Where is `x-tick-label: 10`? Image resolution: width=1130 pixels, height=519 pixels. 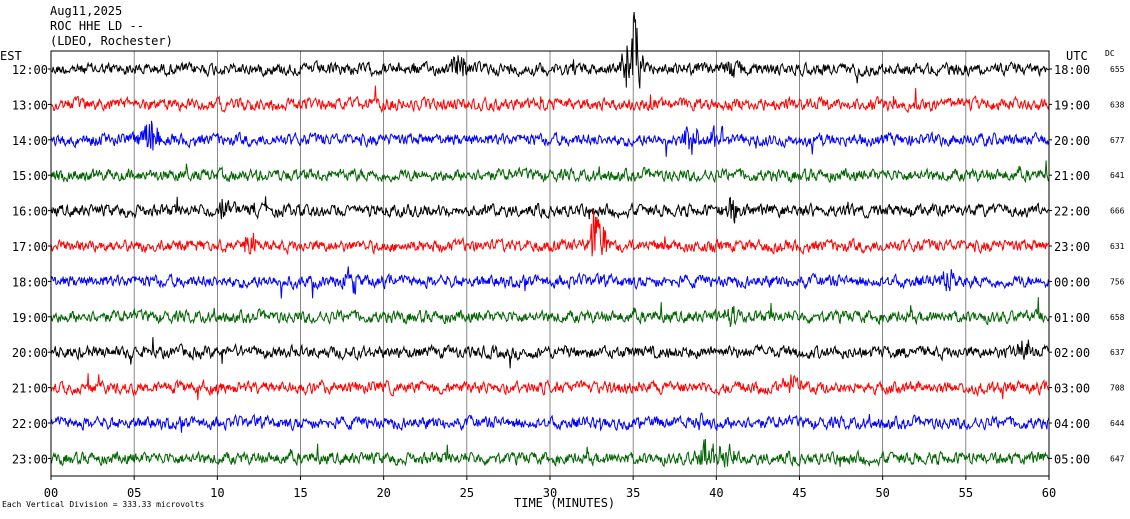 x-tick-label: 10 is located at coordinates (217, 493).